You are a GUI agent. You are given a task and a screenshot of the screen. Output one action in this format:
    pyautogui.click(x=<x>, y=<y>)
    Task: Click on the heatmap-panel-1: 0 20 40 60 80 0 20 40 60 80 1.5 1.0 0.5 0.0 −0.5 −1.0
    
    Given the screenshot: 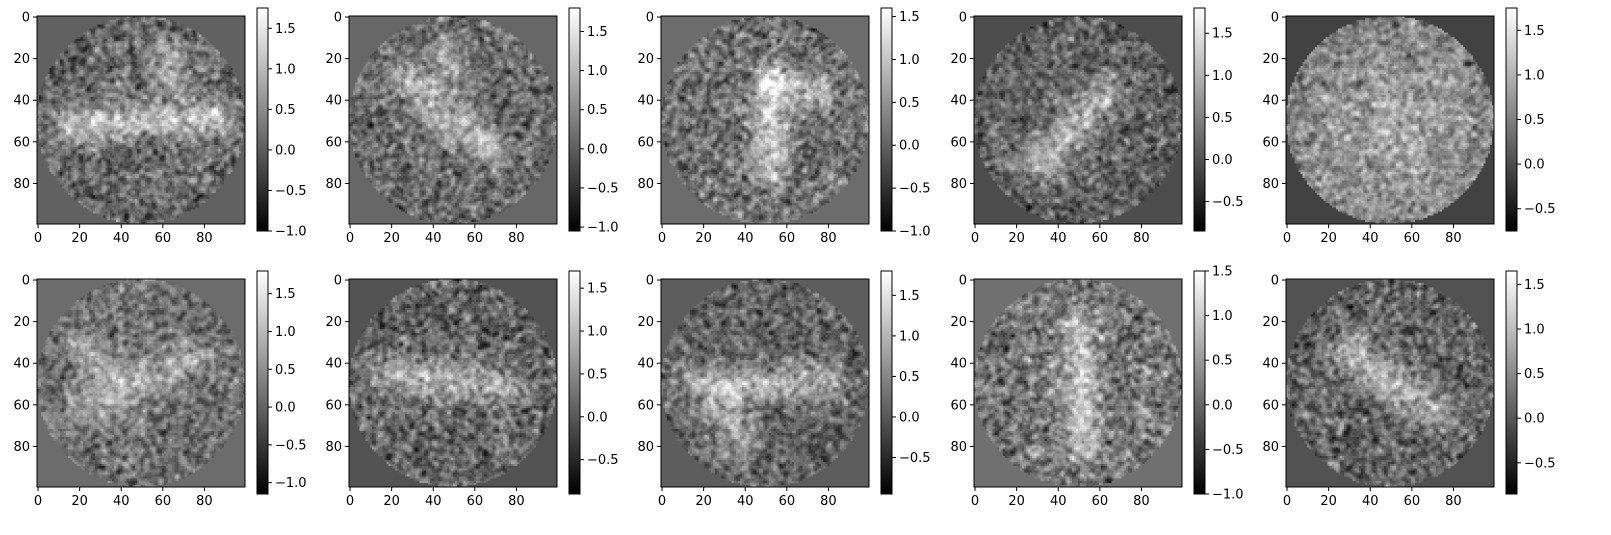 What is the action you would take?
    pyautogui.click(x=160, y=126)
    